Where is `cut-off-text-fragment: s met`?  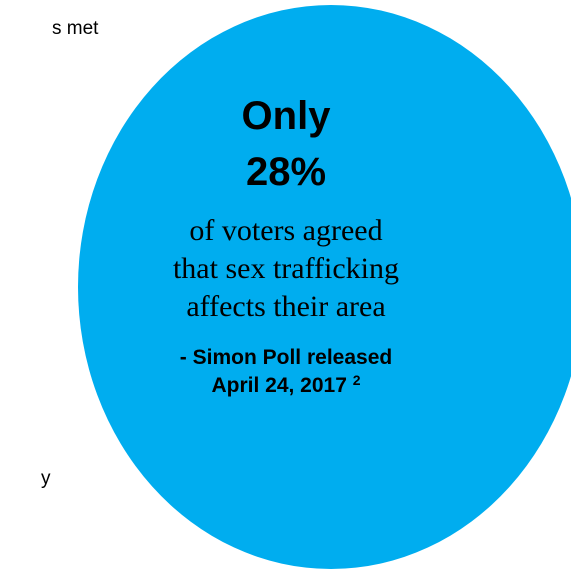
cut-off-text-fragment: s met is located at coordinates (75, 28).